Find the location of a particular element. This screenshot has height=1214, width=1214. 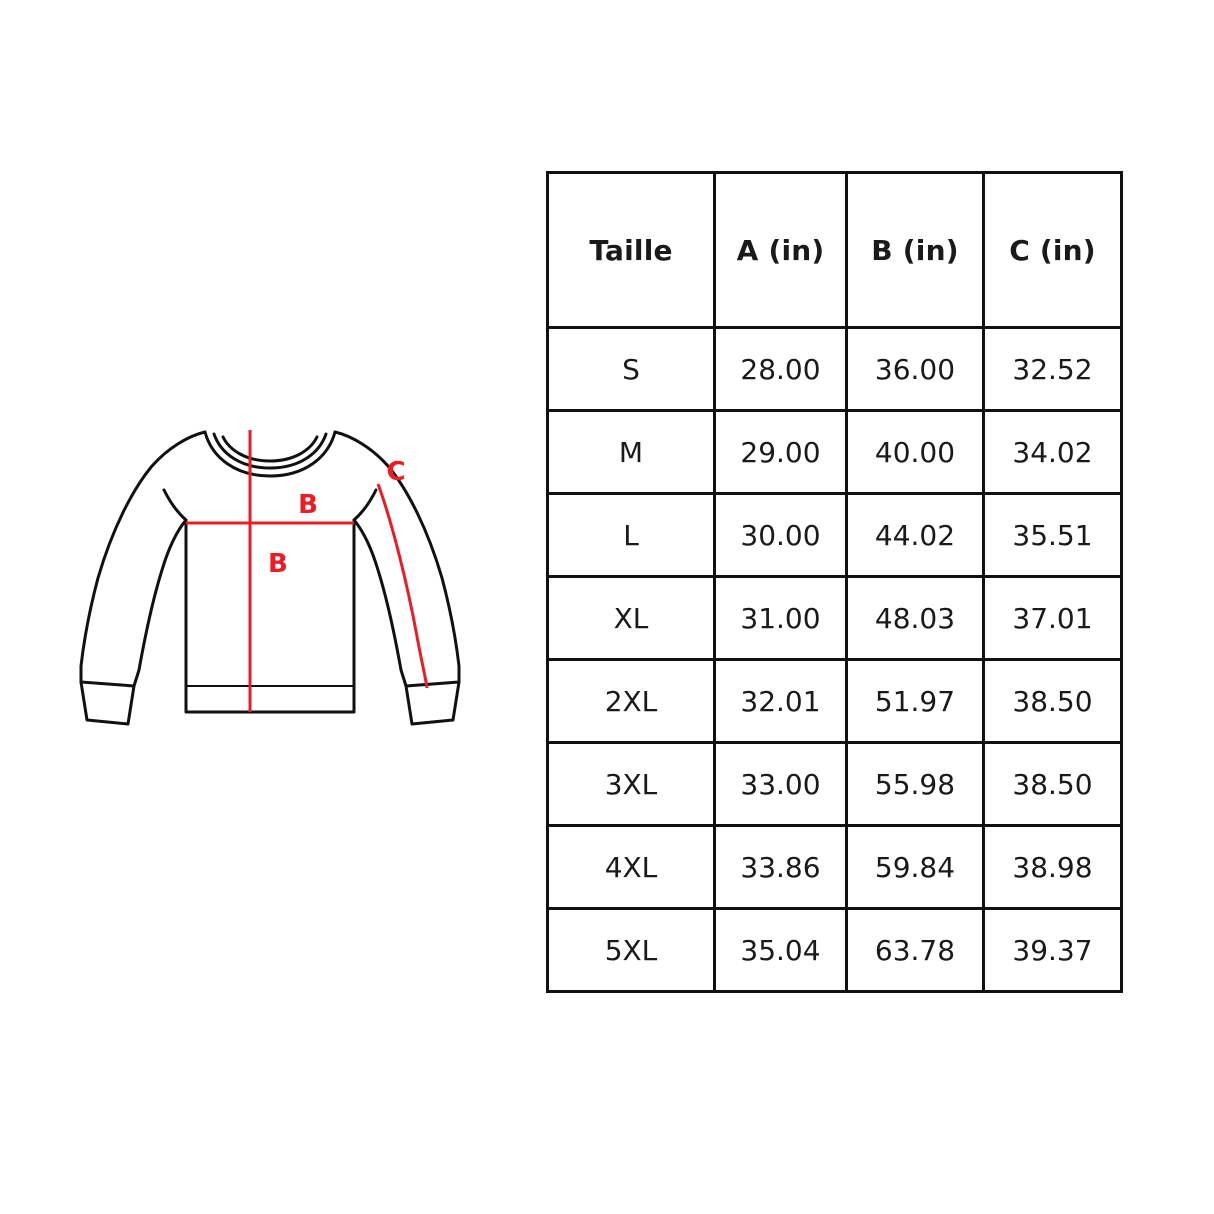

table-row: XL 31.00 48.03 37.01 is located at coordinates (834, 618).